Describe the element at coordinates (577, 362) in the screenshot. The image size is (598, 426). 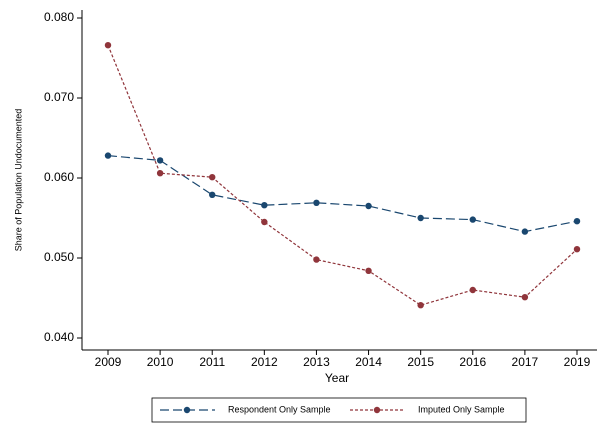
I see `x-tick-label: 2019` at that location.